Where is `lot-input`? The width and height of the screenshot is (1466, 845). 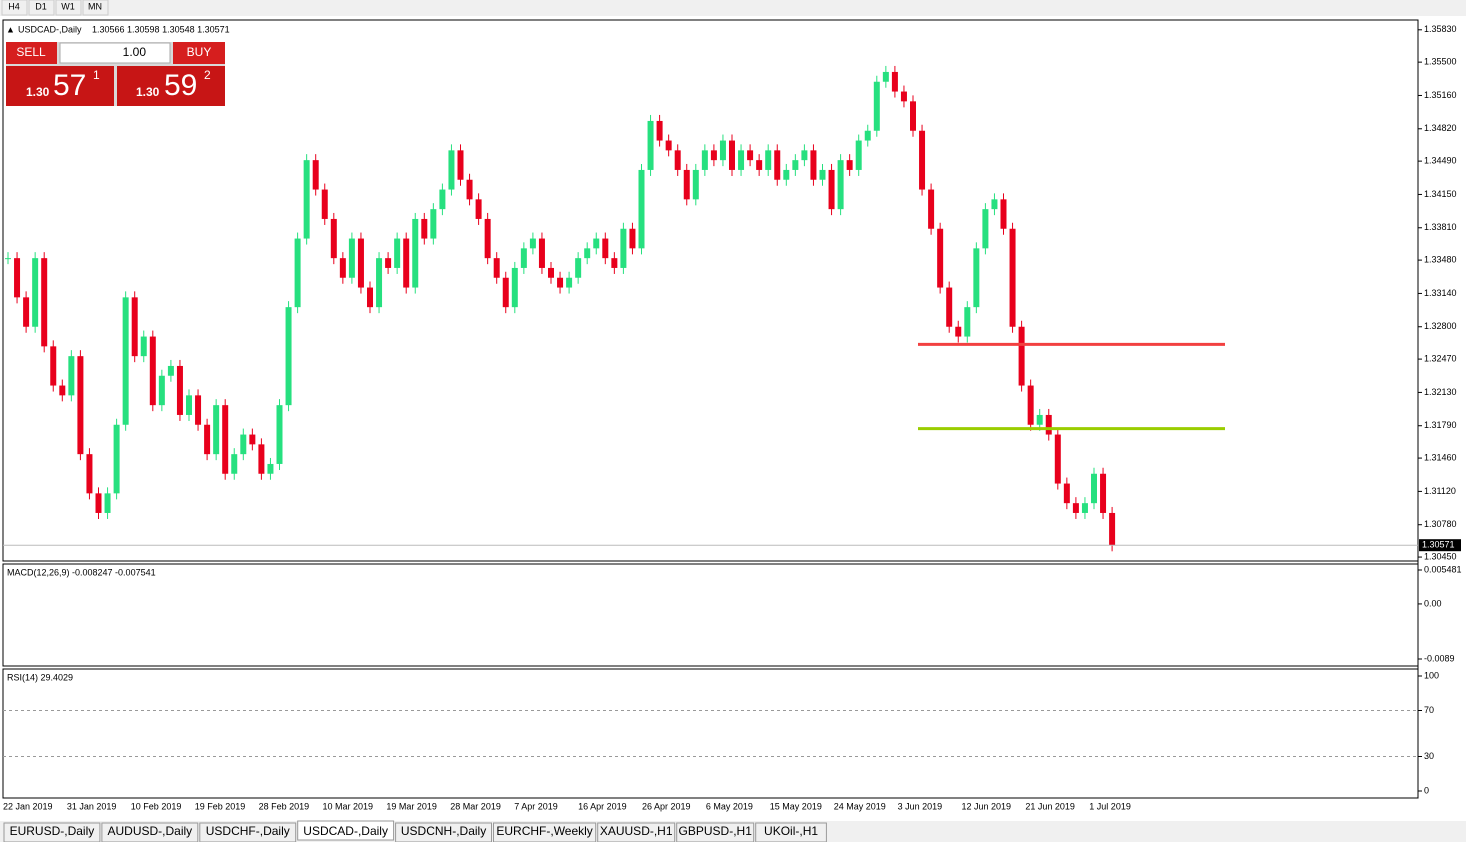 lot-input is located at coordinates (115, 53).